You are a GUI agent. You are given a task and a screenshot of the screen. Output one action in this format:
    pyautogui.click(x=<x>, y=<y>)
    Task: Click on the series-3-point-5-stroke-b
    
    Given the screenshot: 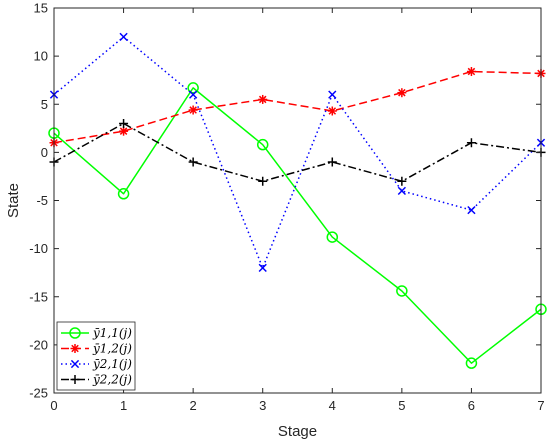 What is the action you would take?
    pyautogui.click(x=401, y=191)
    